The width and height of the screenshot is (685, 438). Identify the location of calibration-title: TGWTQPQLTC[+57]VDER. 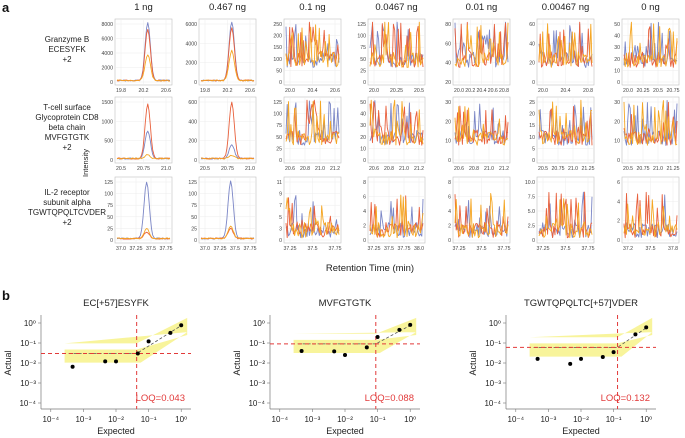
(581, 303).